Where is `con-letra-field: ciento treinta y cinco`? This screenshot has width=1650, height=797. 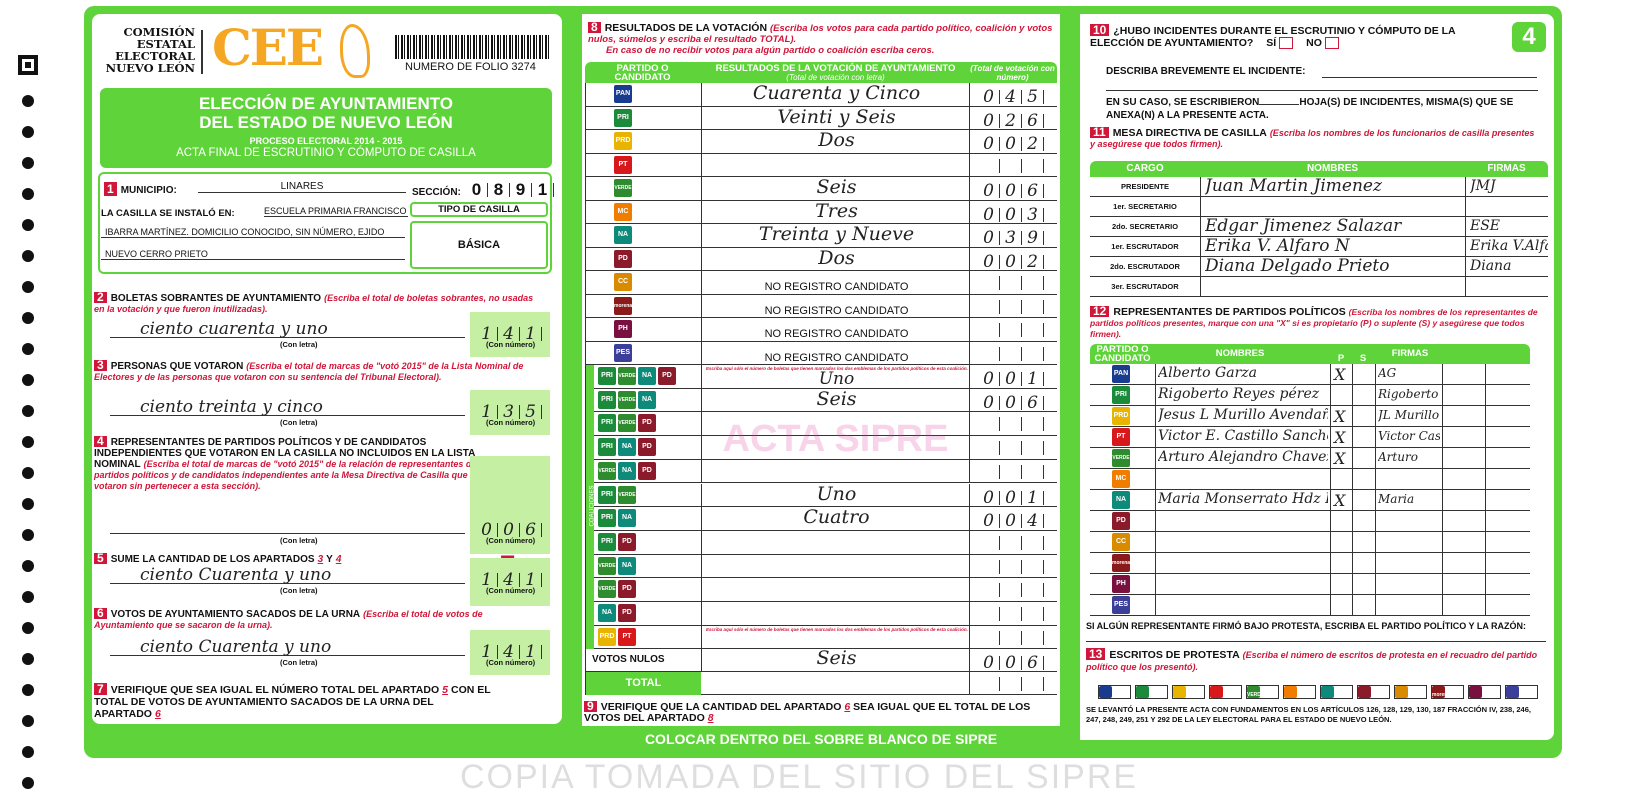
con-letra-field: ciento treinta y cinco is located at coordinates (287, 407).